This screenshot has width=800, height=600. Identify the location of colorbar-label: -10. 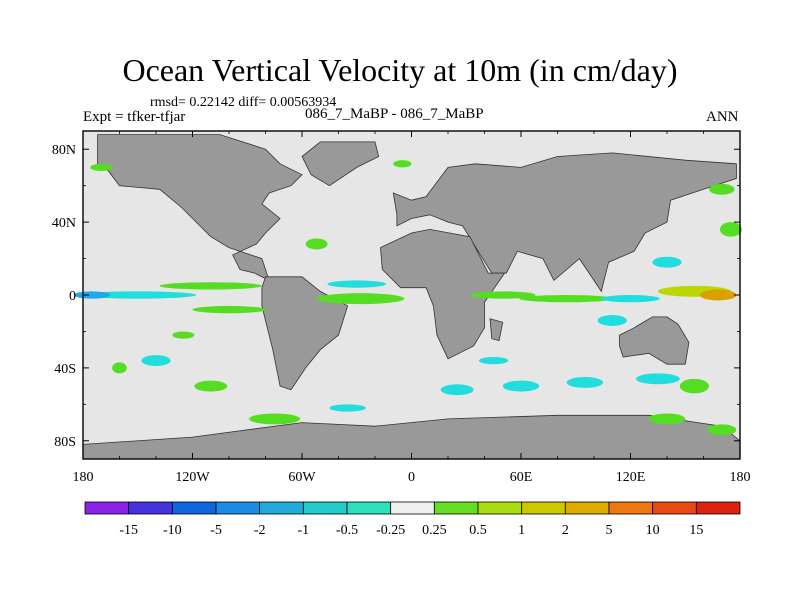
(172, 530).